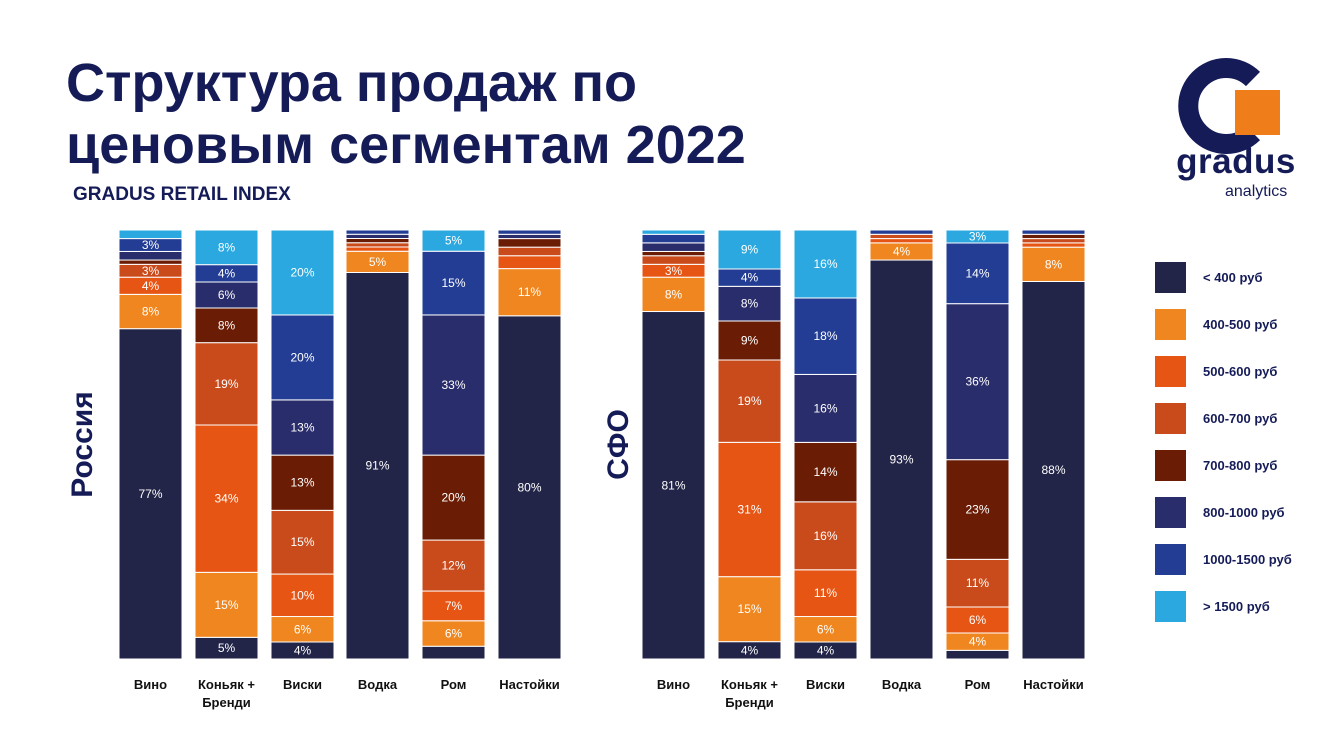 This screenshot has height=746, width=1337. I want to click on legend-item: 1000-1500 руб, so click(1242, 567).